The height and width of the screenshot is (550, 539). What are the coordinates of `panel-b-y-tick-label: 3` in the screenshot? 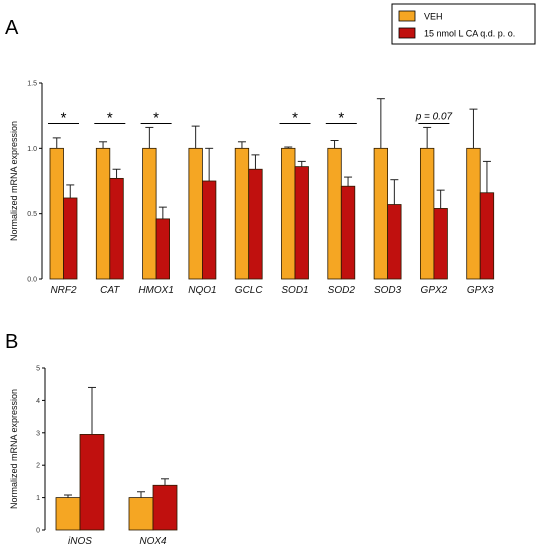 It's located at (38, 433).